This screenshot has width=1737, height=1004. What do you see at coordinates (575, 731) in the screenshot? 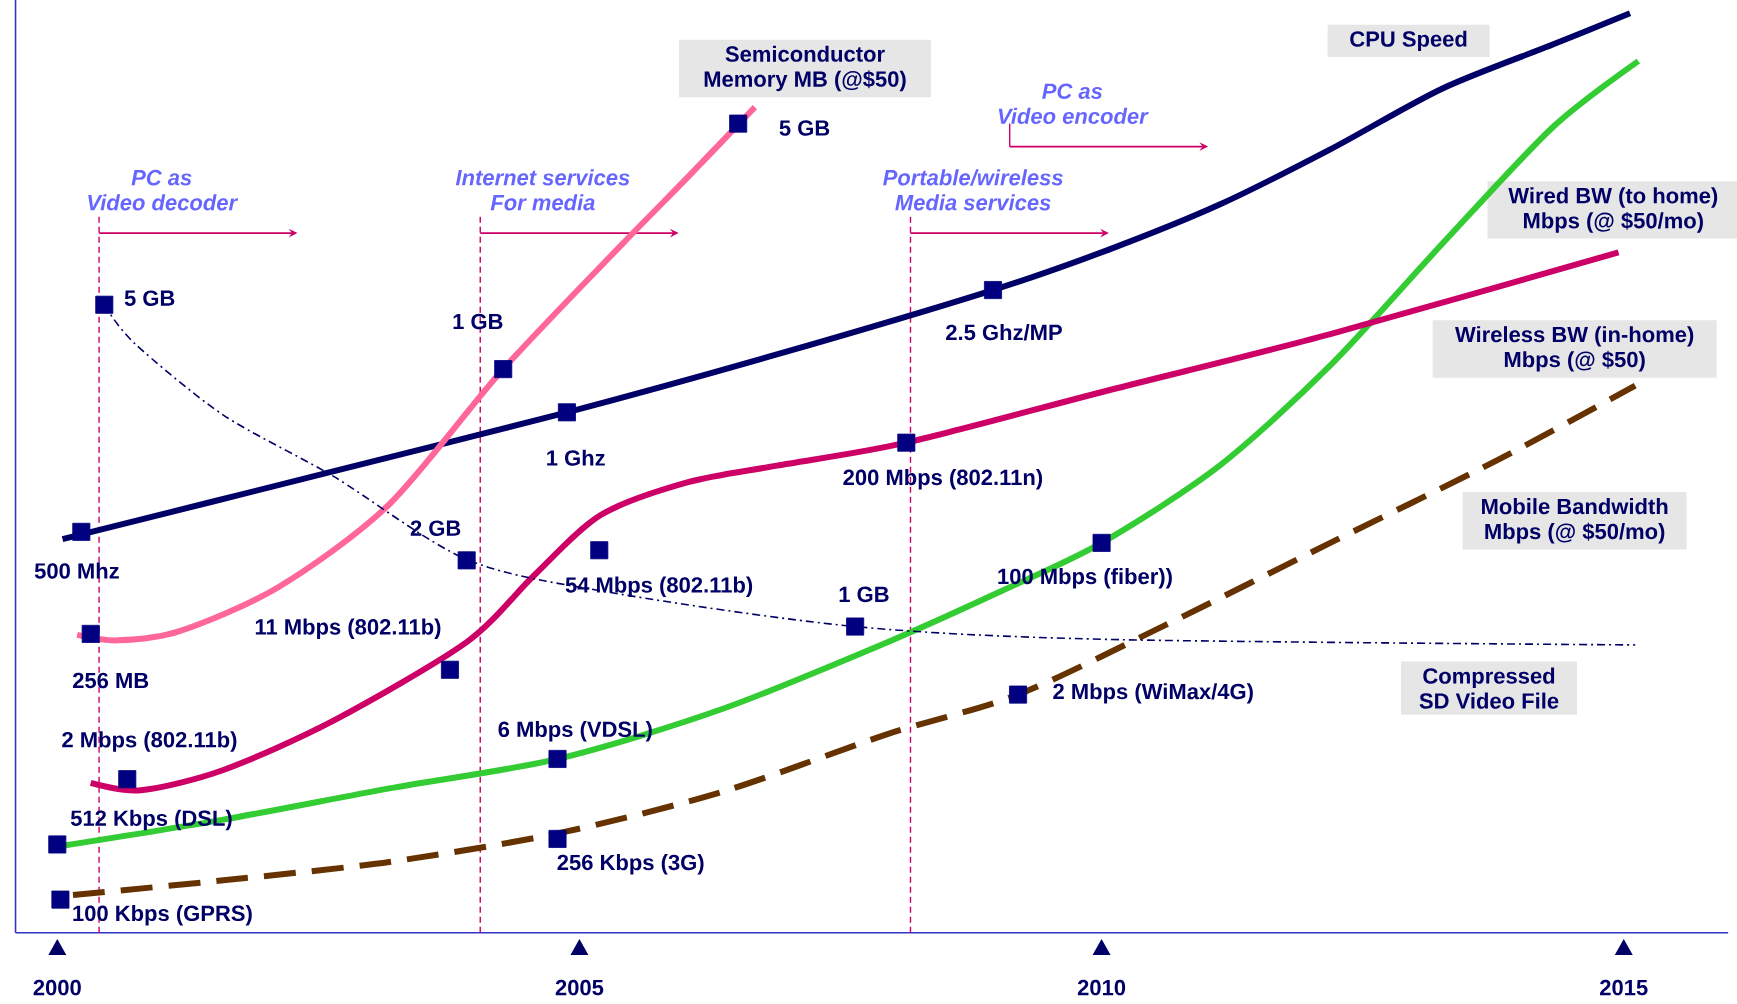
I see `annotation: 6 Mbps (VDSL)` at bounding box center [575, 731].